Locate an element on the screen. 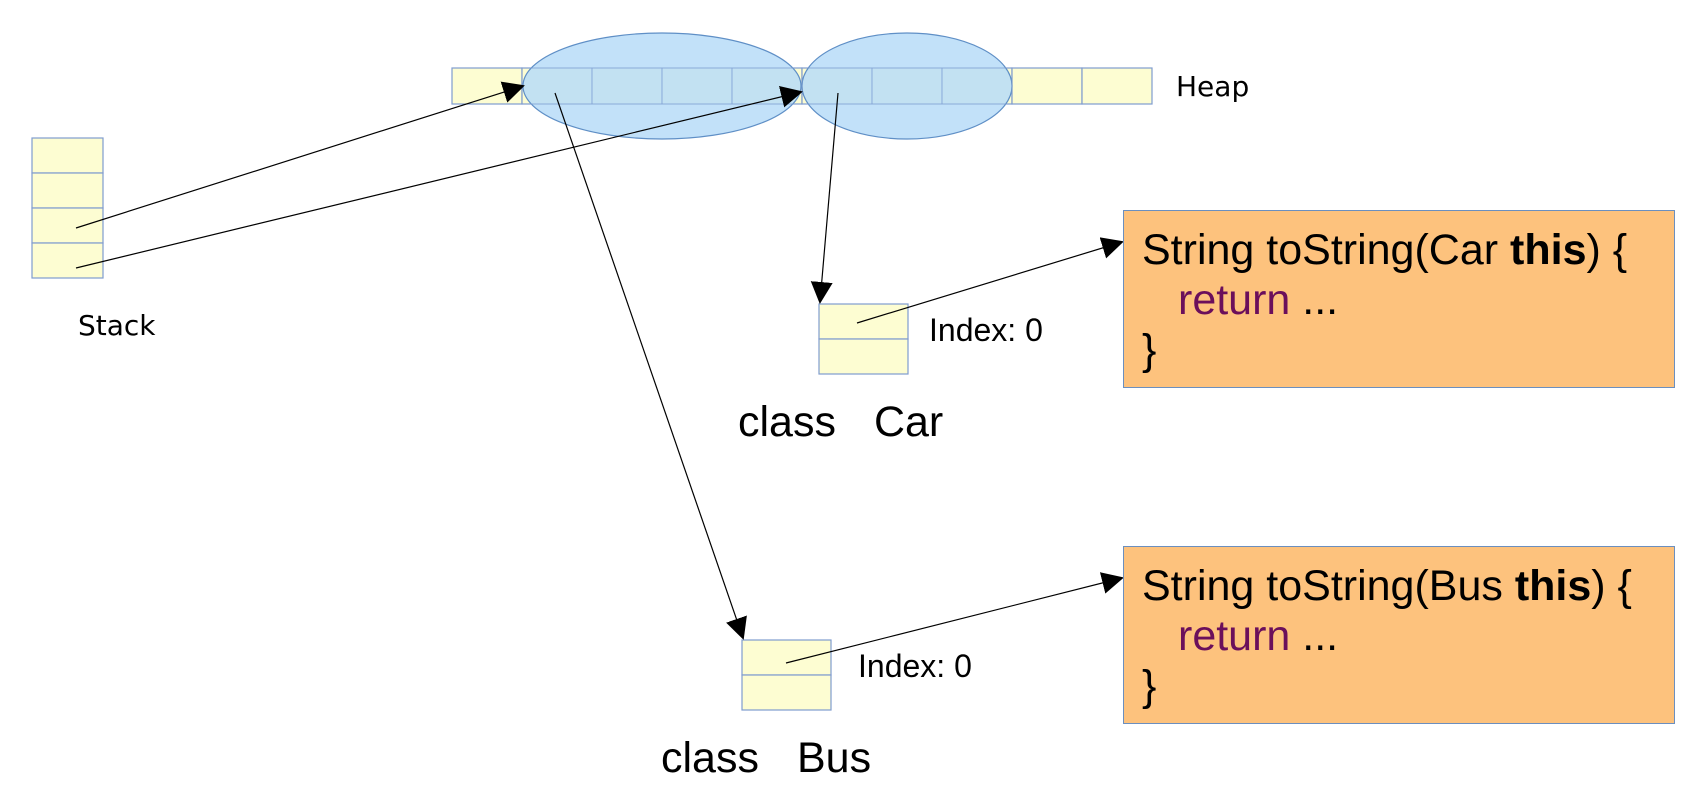 Image resolution: width=1698 pixels, height=804 pixels. arrow-car-object-to-vtable is located at coordinates (824, 198).